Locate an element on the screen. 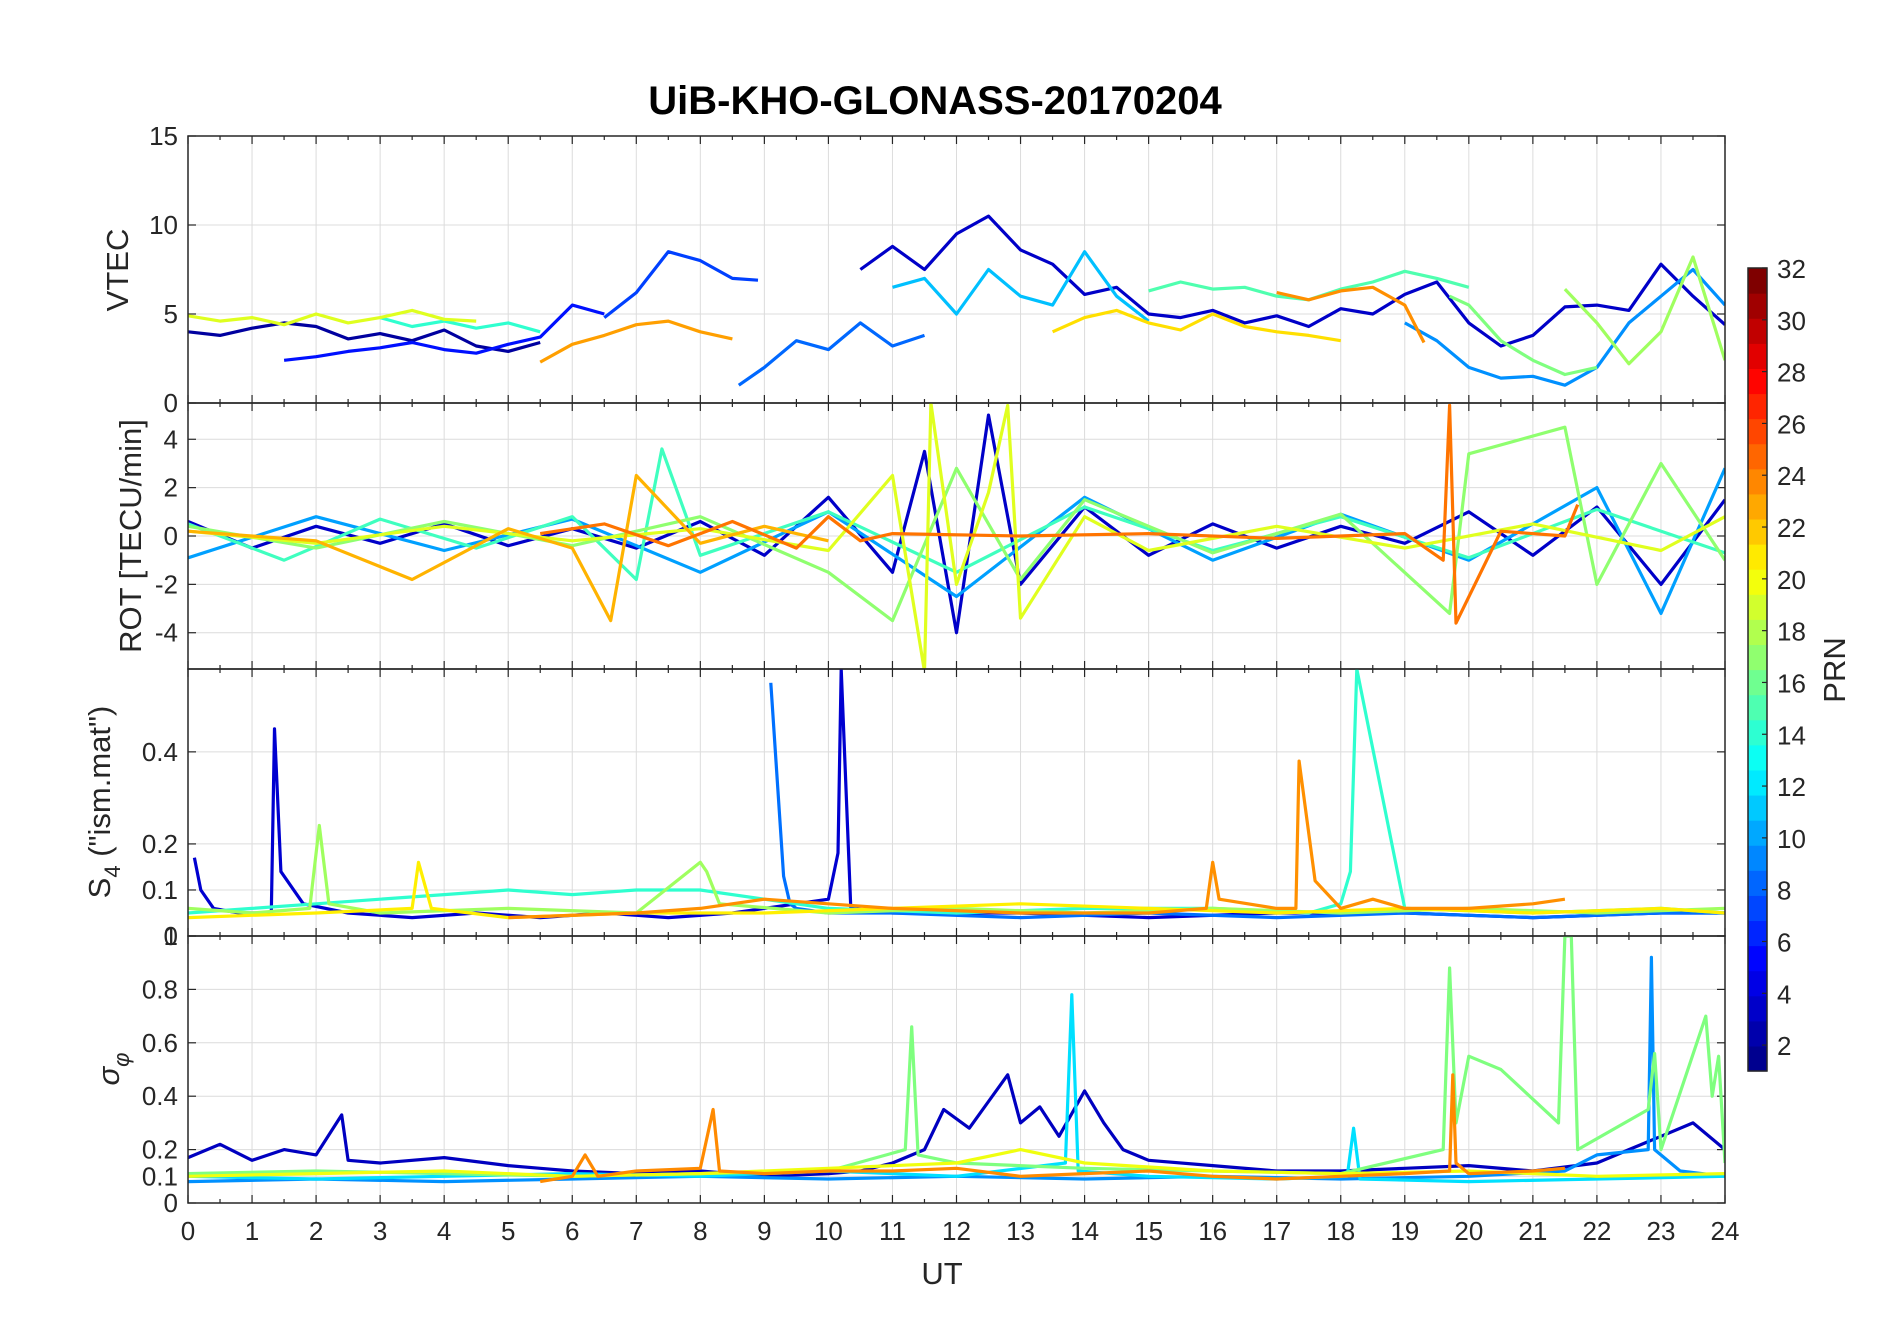 The width and height of the screenshot is (1902, 1330). colorbar-frame is located at coordinates (1757, 669).